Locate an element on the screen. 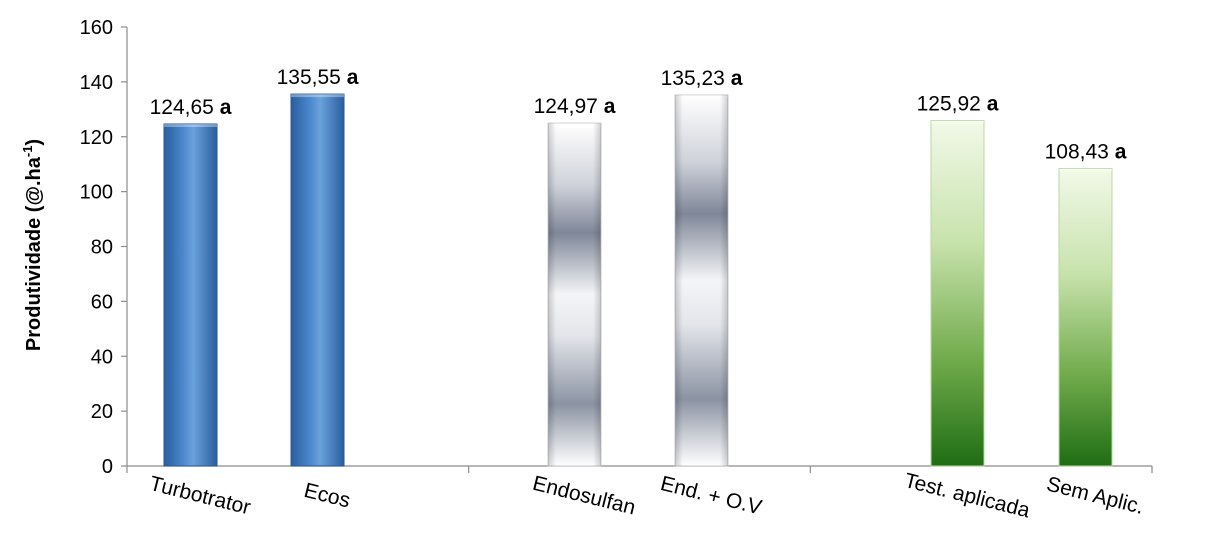 The height and width of the screenshot is (559, 1208). data-label-value: 124,97 is located at coordinates (569, 106).